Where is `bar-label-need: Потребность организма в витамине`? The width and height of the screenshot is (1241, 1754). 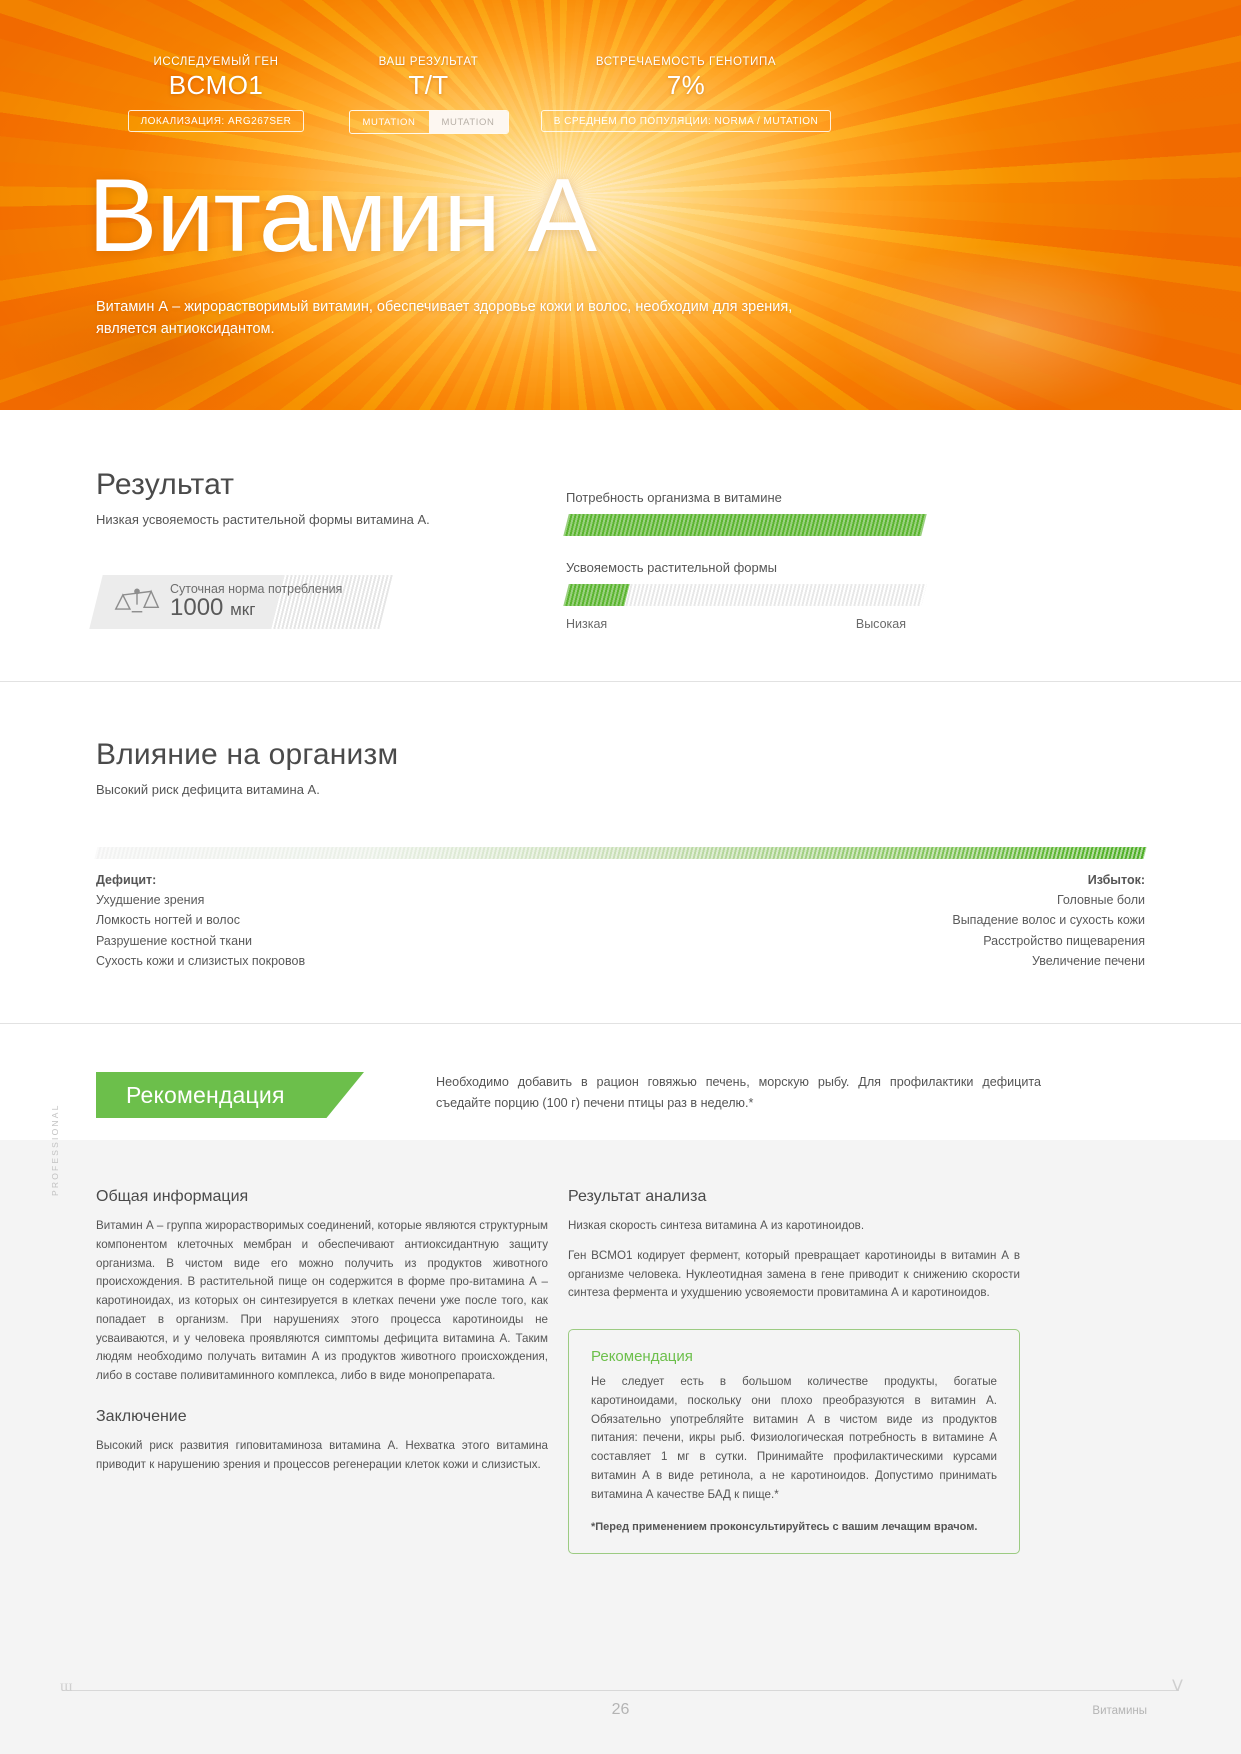 bar-label-need: Потребность организма в витамине is located at coordinates (674, 497).